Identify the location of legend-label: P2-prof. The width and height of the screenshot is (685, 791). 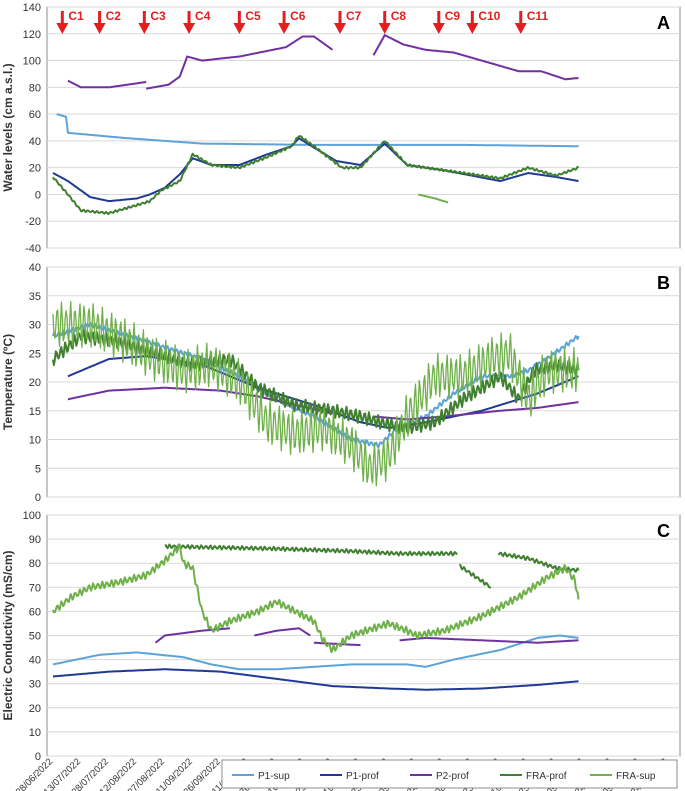
(452, 776).